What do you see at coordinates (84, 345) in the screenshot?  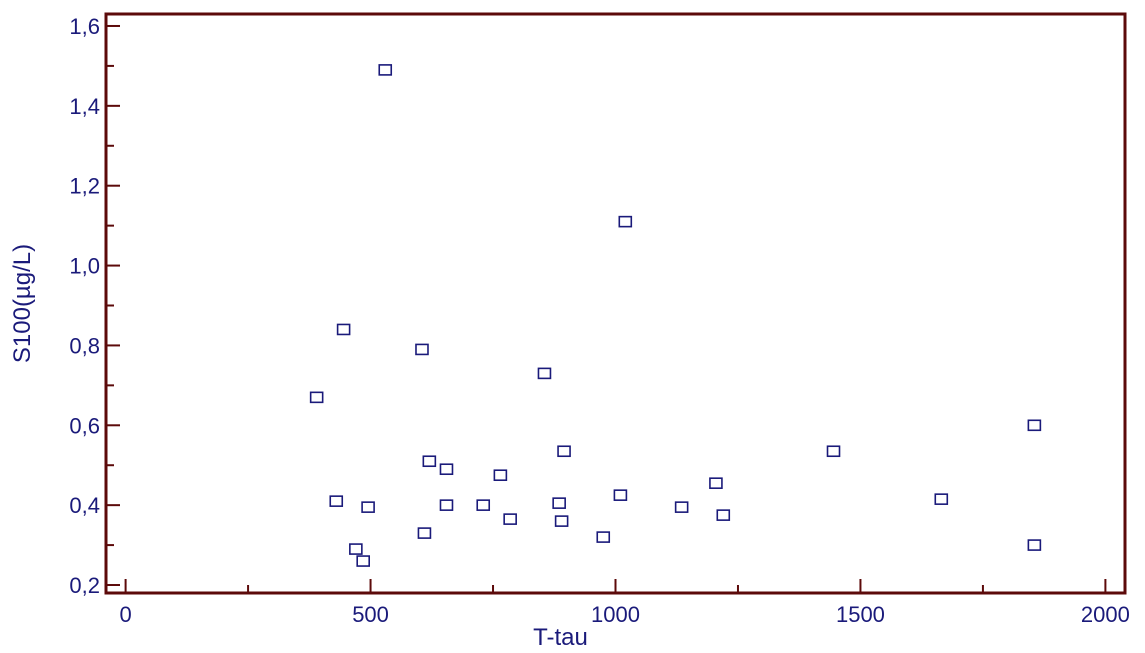 I see `y-tick-label: 0,8` at bounding box center [84, 345].